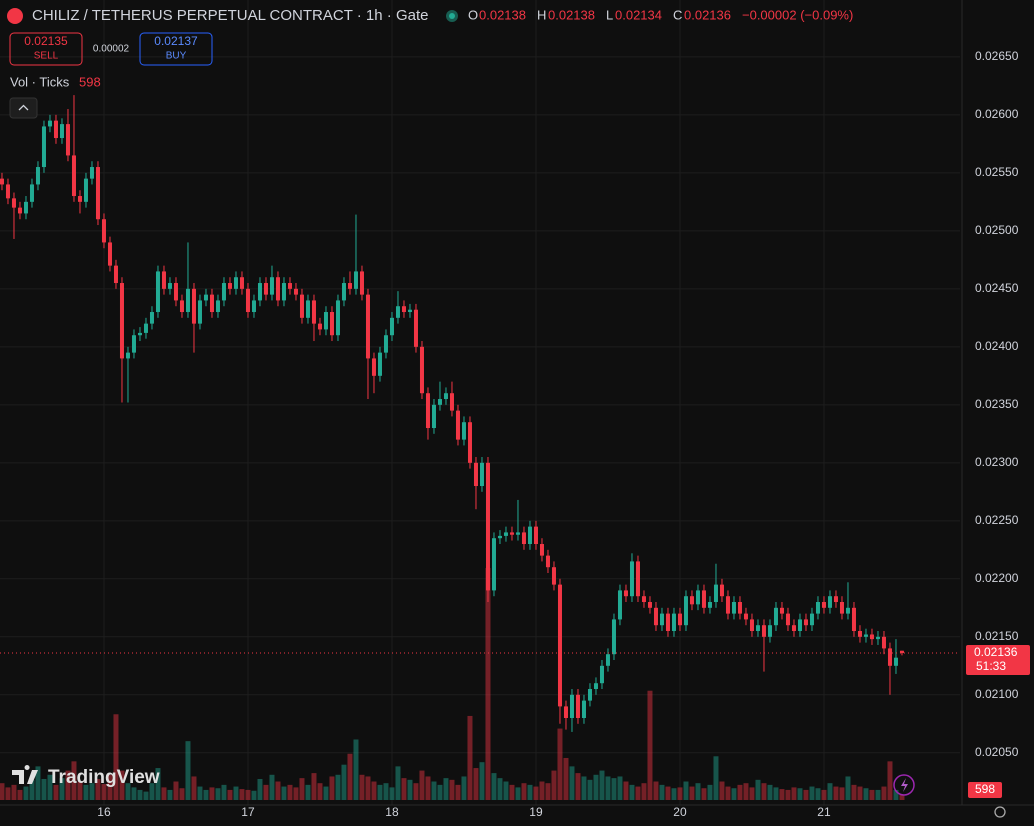 Image resolution: width=1034 pixels, height=826 pixels. Describe the element at coordinates (176, 49) in the screenshot. I see `buy-button` at that location.